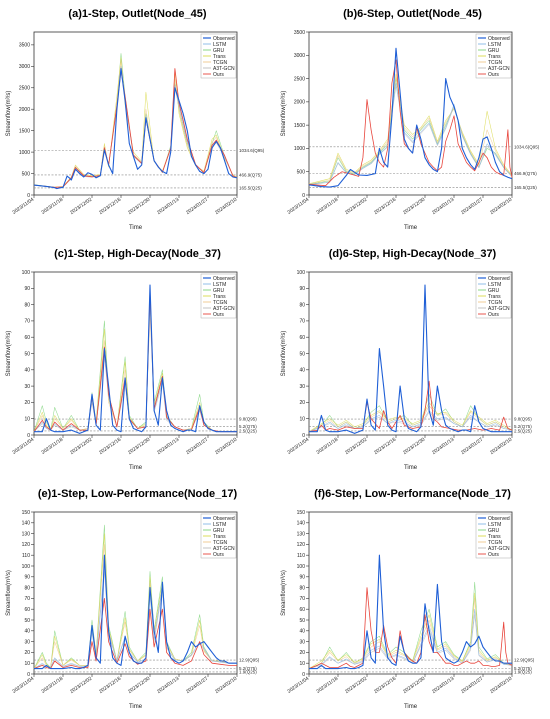  Describe the element at coordinates (24, 131) in the screenshot. I see `y-tick-label: 1500` at that location.